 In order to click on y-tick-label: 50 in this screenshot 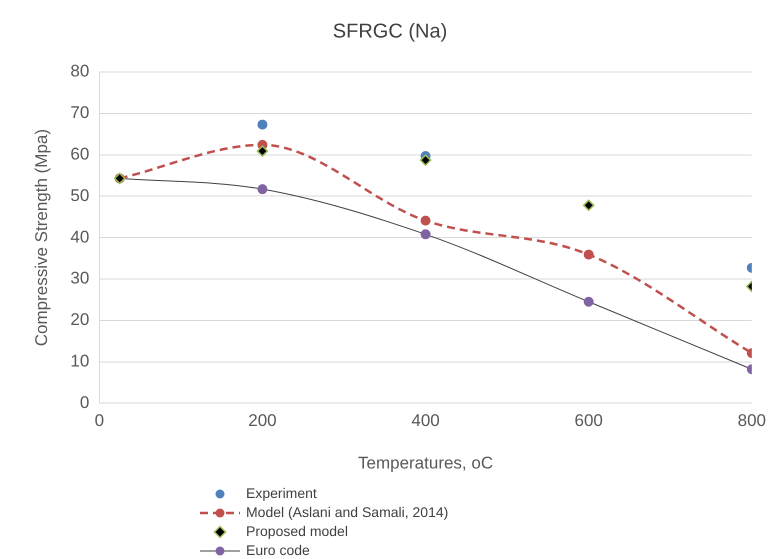, I will do `click(80, 195)`.